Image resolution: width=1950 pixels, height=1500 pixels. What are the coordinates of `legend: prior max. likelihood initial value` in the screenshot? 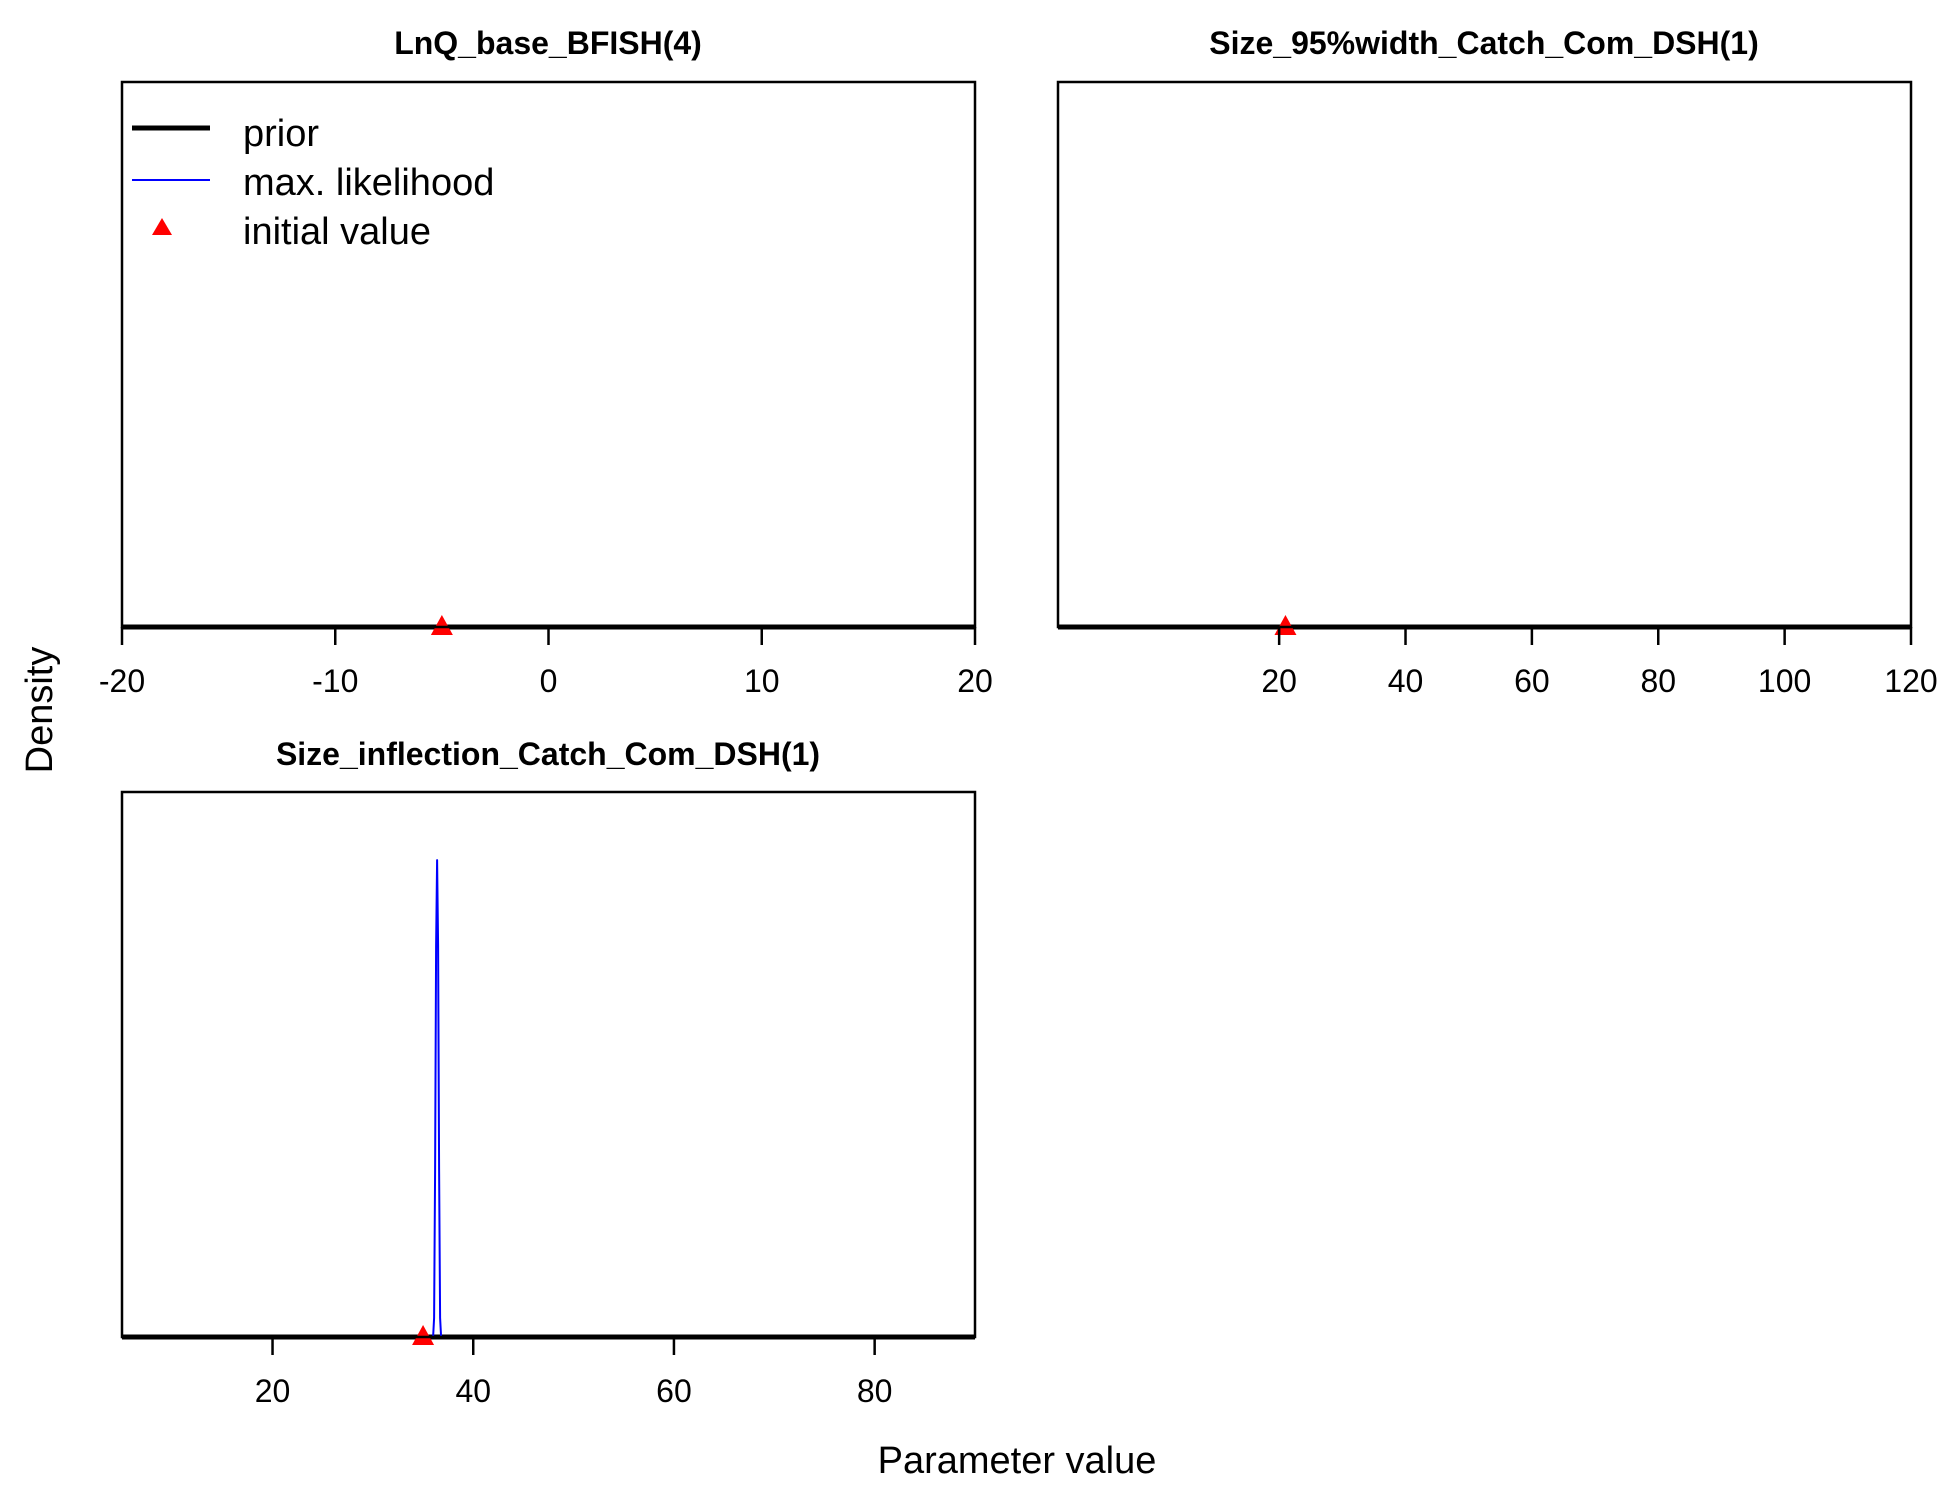 It's located at (313, 183).